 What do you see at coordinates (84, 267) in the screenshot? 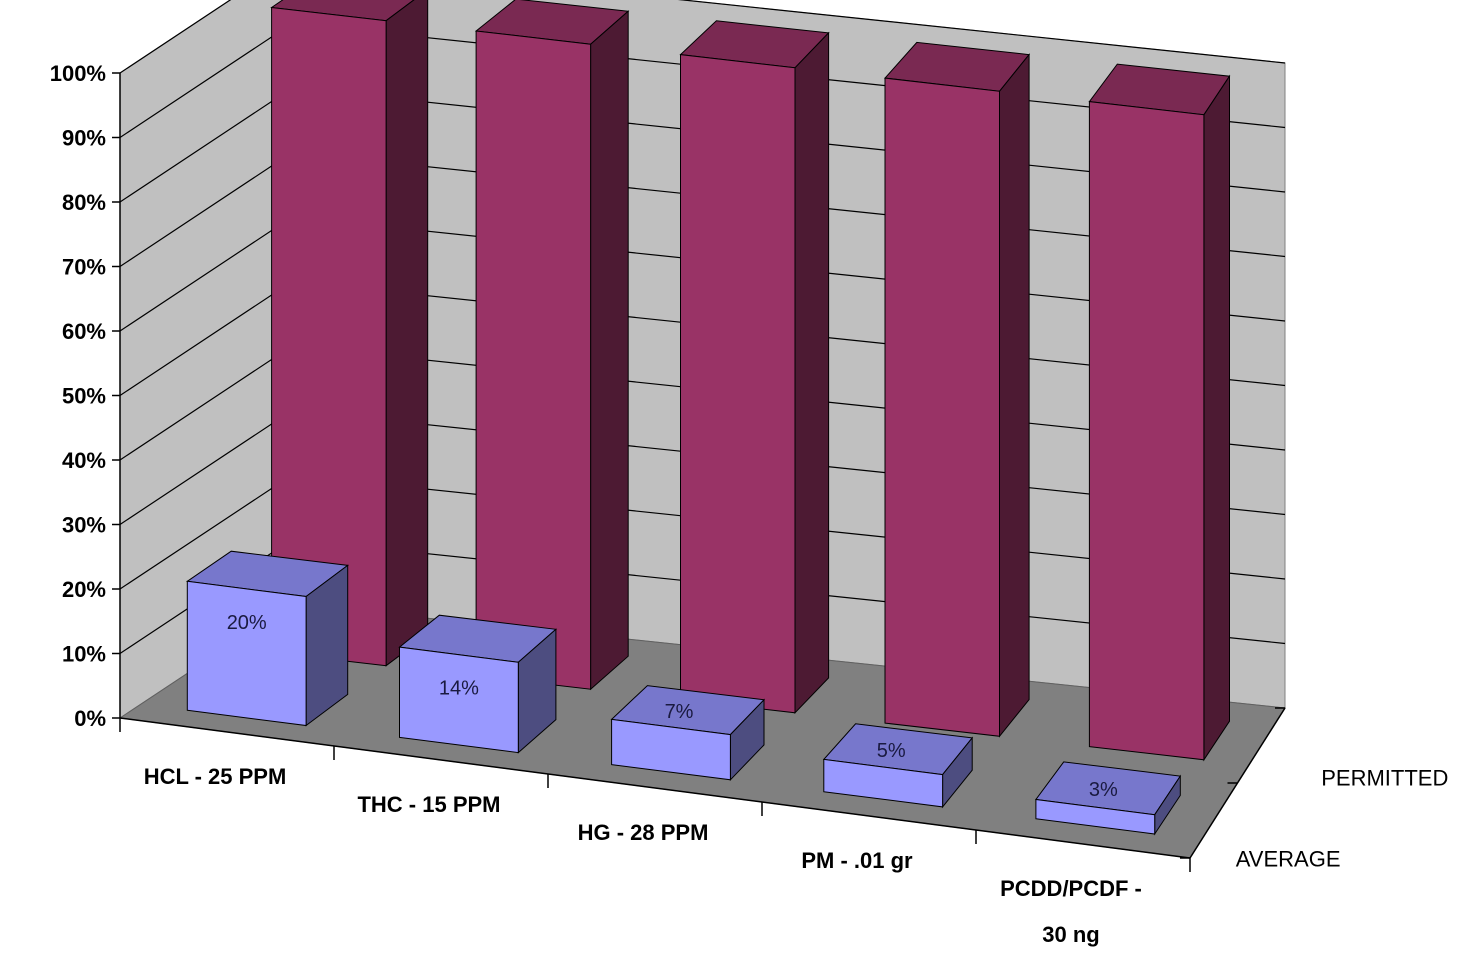
I see `y-tick-label: 70%` at bounding box center [84, 267].